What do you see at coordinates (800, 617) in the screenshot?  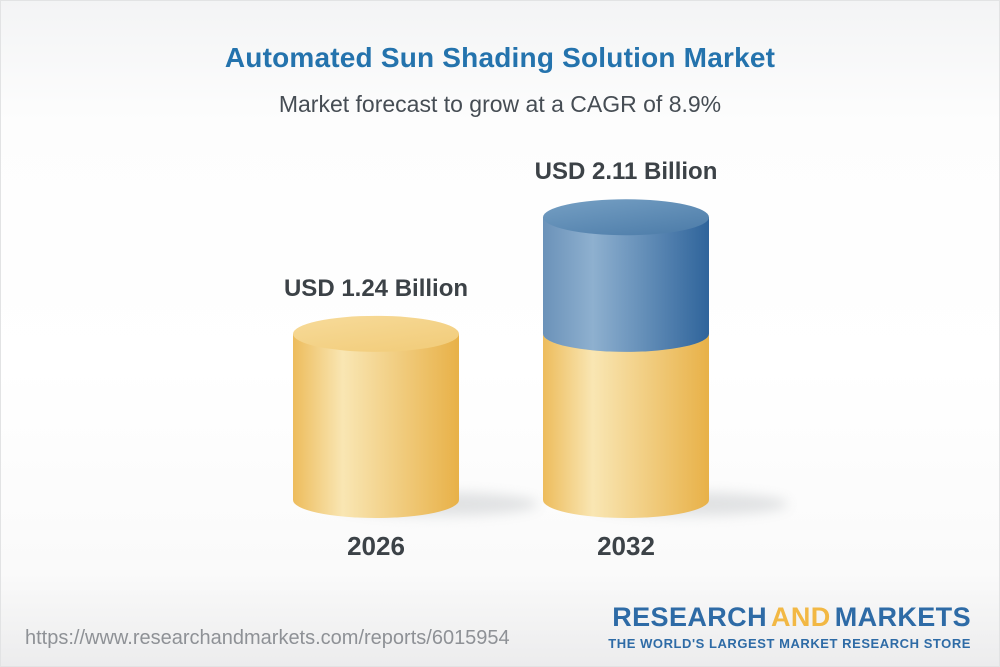 I see `logo-word-and: AND` at bounding box center [800, 617].